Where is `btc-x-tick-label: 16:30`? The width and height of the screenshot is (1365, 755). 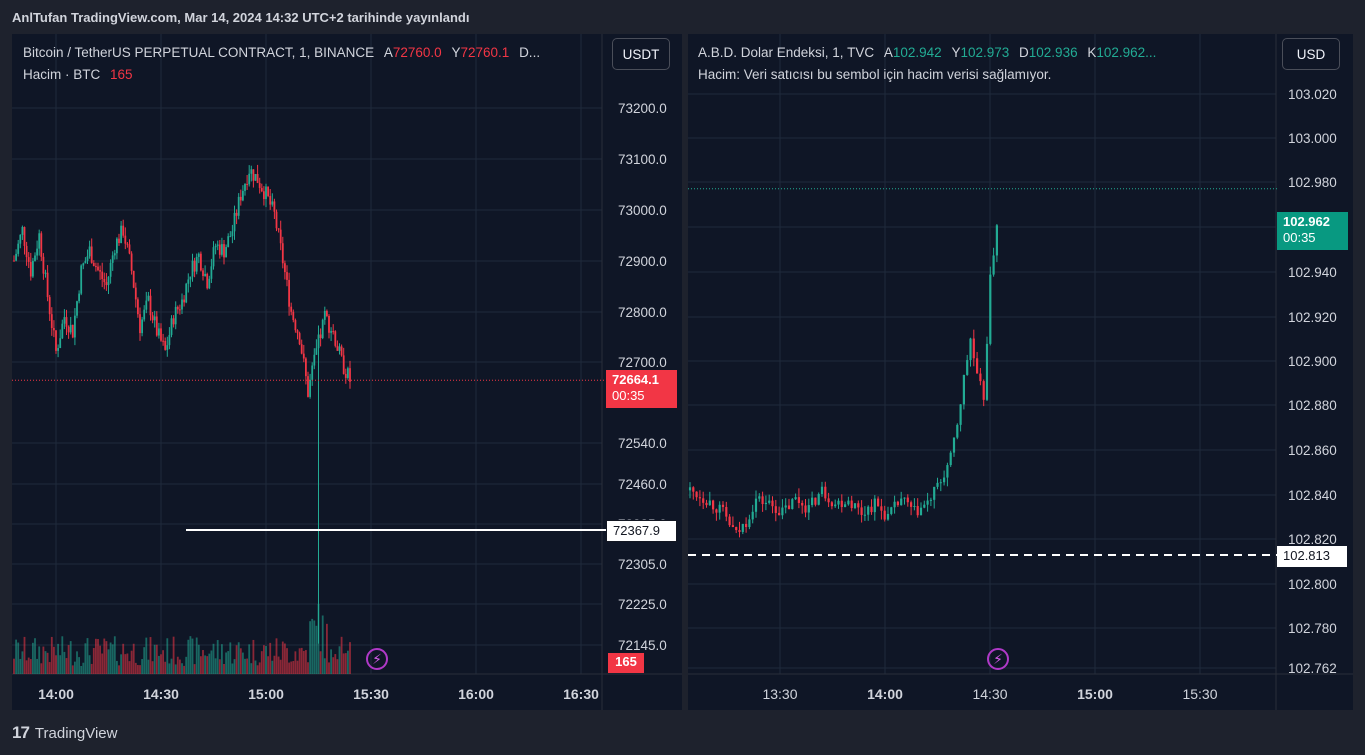
btc-x-tick-label: 16:30 is located at coordinates (581, 694).